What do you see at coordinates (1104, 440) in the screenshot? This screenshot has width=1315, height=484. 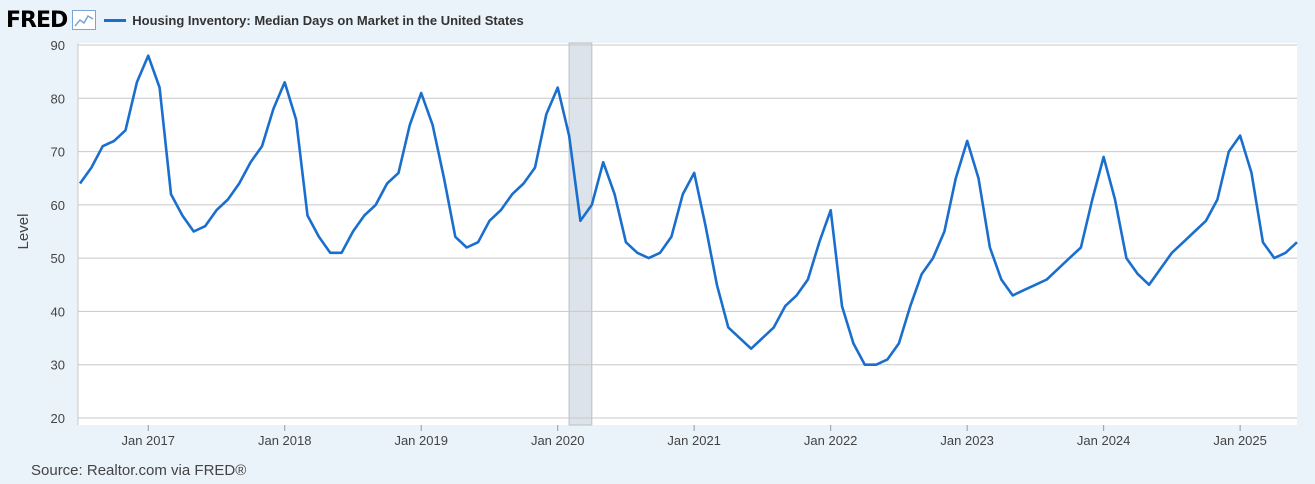 I see `x-tick-label: Jan 2024` at bounding box center [1104, 440].